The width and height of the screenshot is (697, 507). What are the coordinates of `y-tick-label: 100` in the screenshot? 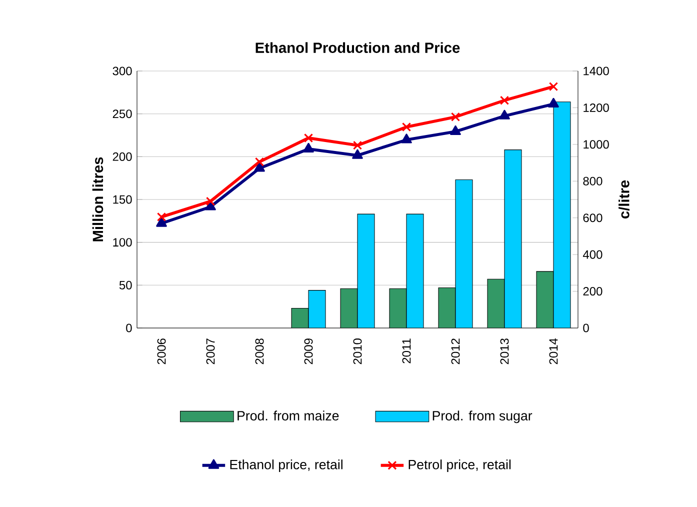 It's located at (122, 242).